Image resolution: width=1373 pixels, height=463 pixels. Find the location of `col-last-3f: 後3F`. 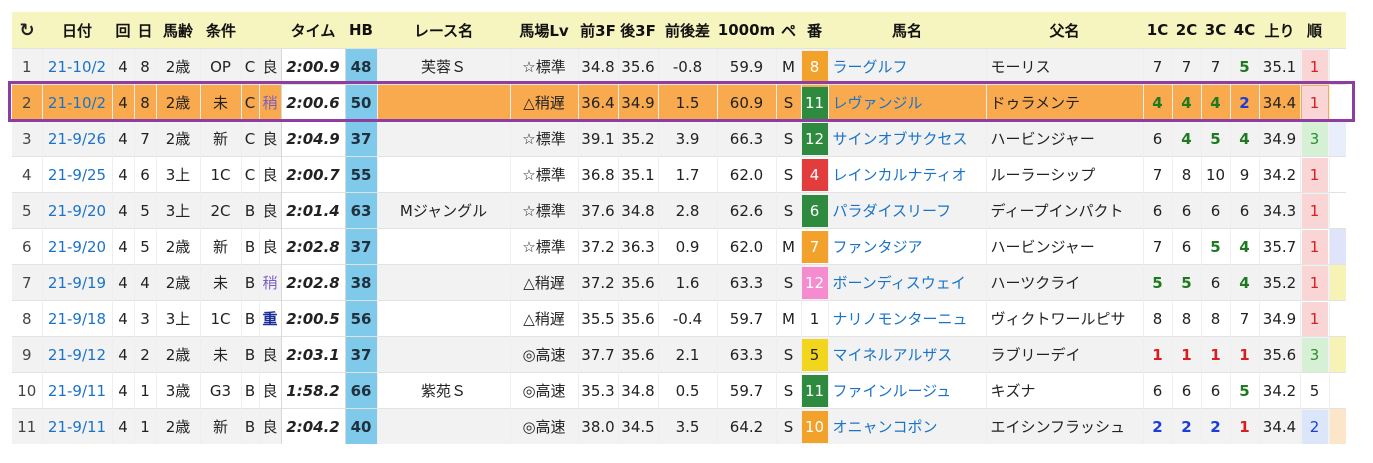

col-last-3f: 後3F is located at coordinates (638, 30).